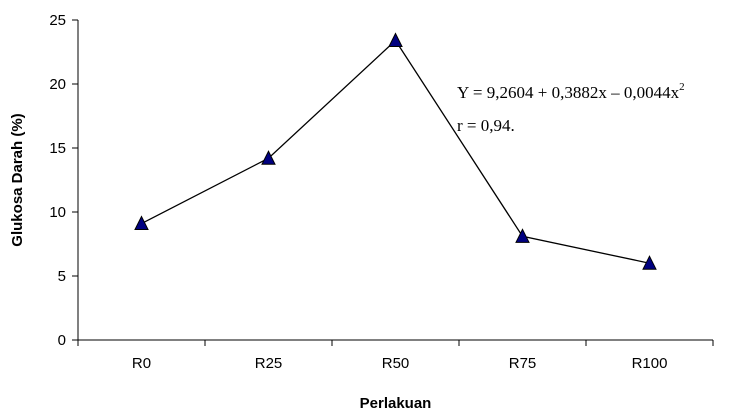 Image resolution: width=743 pixels, height=414 pixels. Describe the element at coordinates (57, 212) in the screenshot. I see `y-tick-label: 10` at that location.